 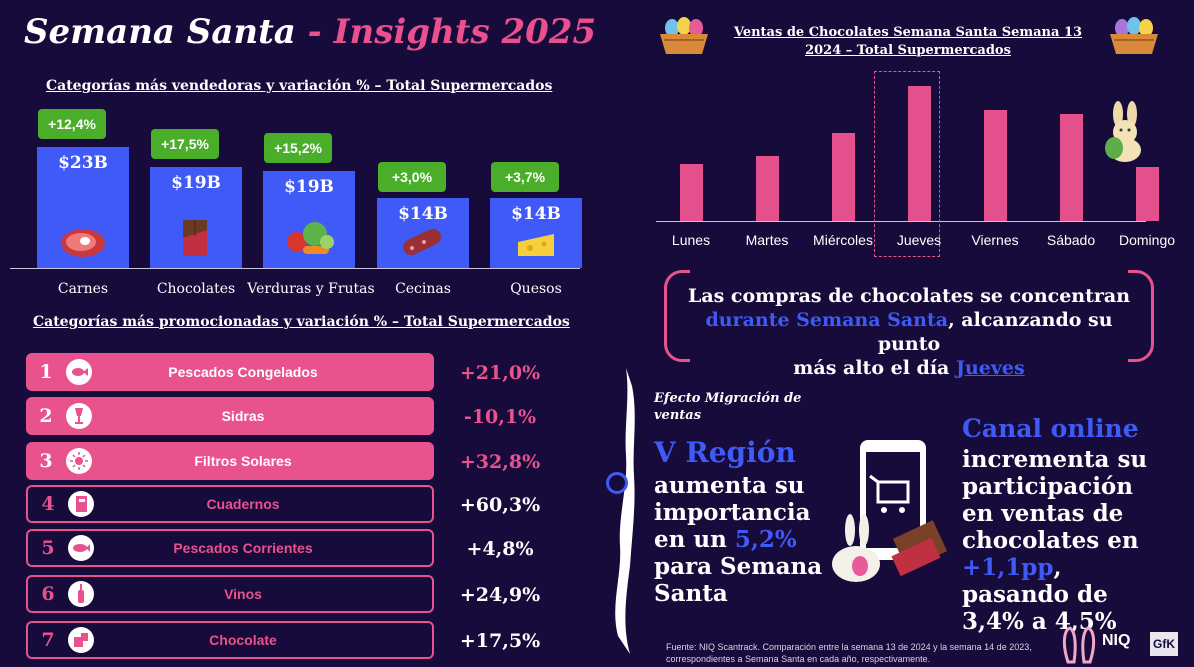 I want to click on promo-row-2: 2 Sidras, so click(x=230, y=416).